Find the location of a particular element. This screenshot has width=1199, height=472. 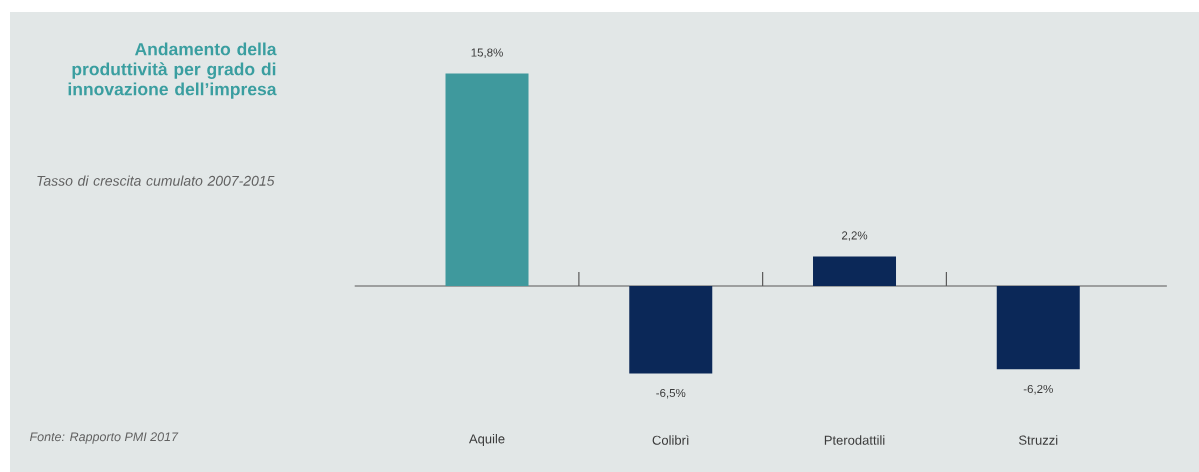

text: Tasso di crescita cumulato 2007-2015 is located at coordinates (156, 180).